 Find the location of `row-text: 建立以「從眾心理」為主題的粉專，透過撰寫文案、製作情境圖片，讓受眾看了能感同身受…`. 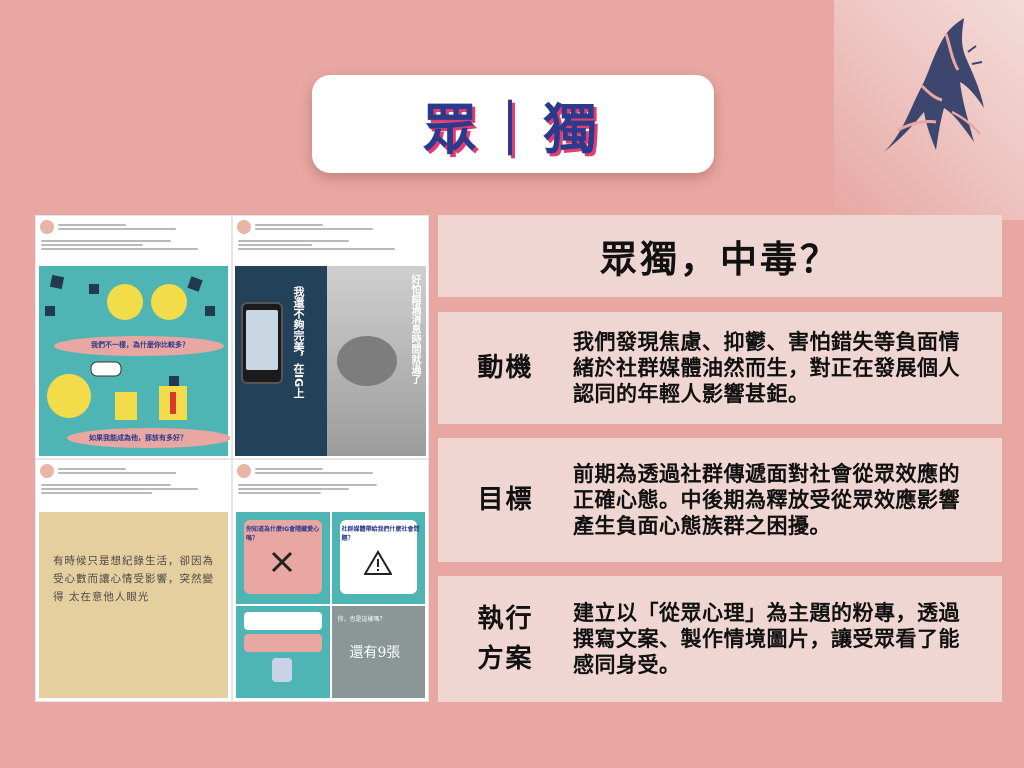

row-text: 建立以「從眾心理」為主題的粉專，透過撰寫文案、製作情境圖片，讓受眾看了能感同身受… is located at coordinates (766, 639).